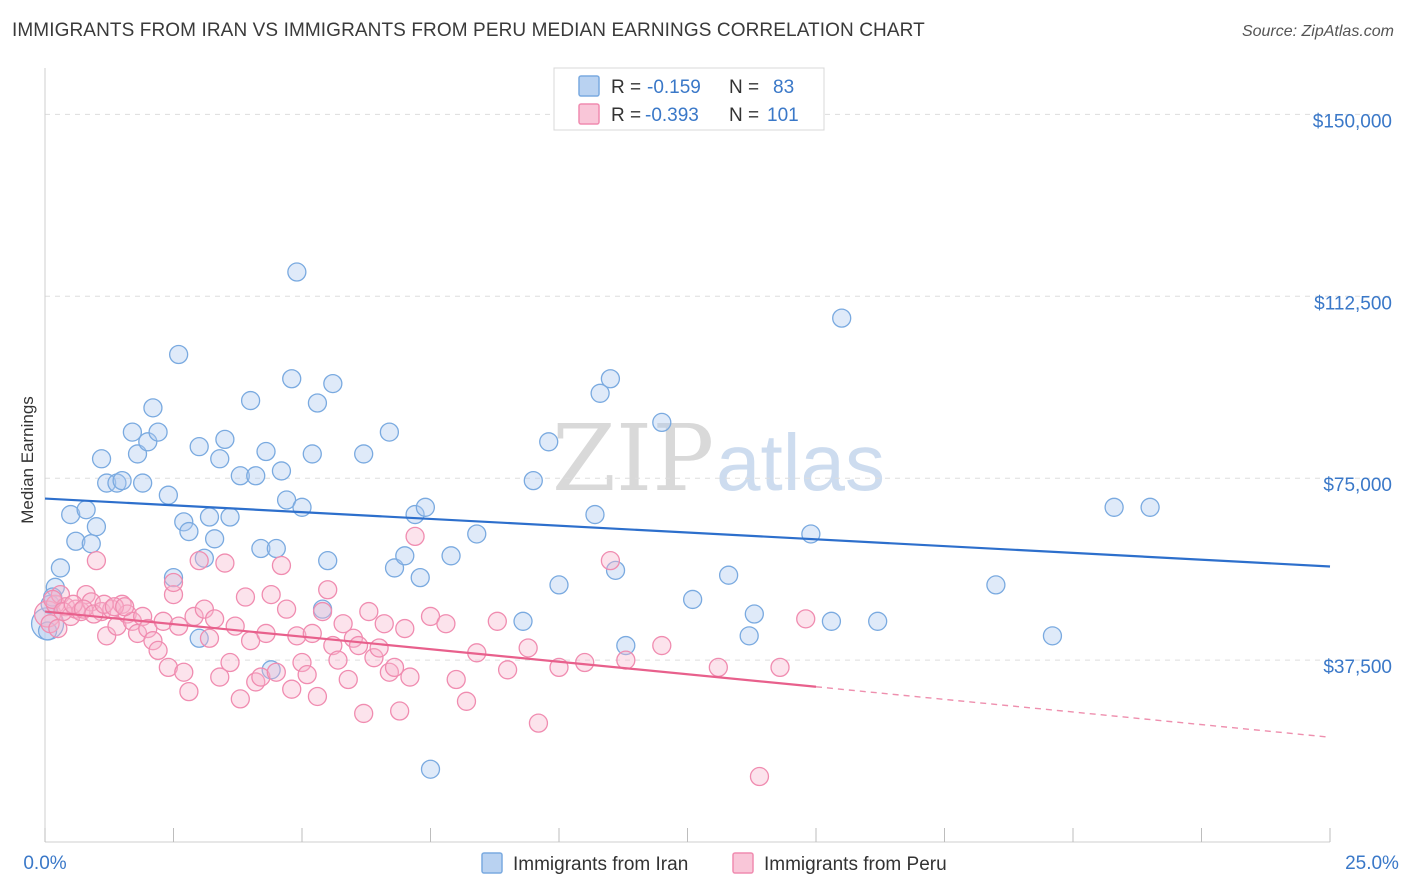 This screenshot has width=1406, height=892. Describe the element at coordinates (633, 458) in the screenshot. I see `watermark-zip: ZIP` at that location.